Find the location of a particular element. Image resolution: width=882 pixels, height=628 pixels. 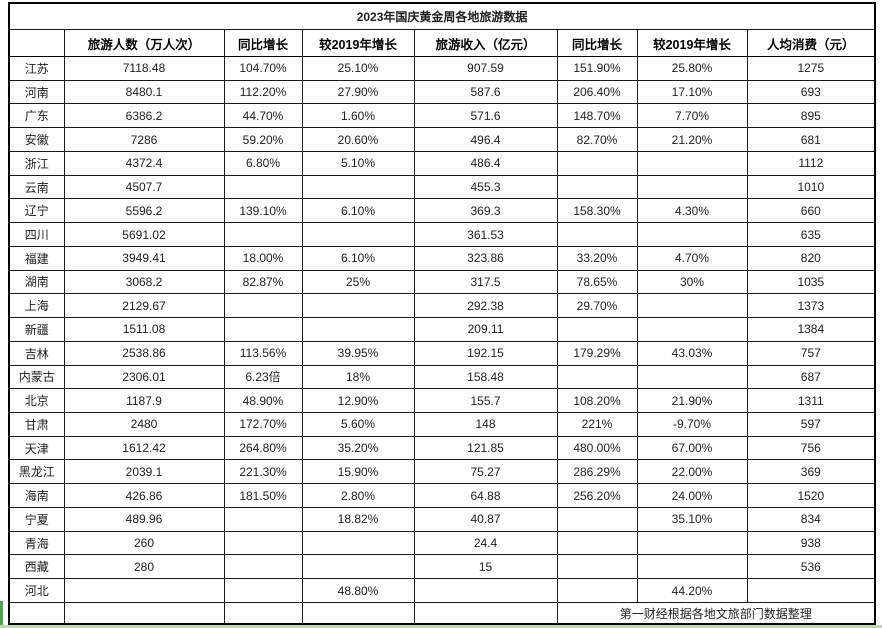

value-cell: 280 is located at coordinates (144, 567).